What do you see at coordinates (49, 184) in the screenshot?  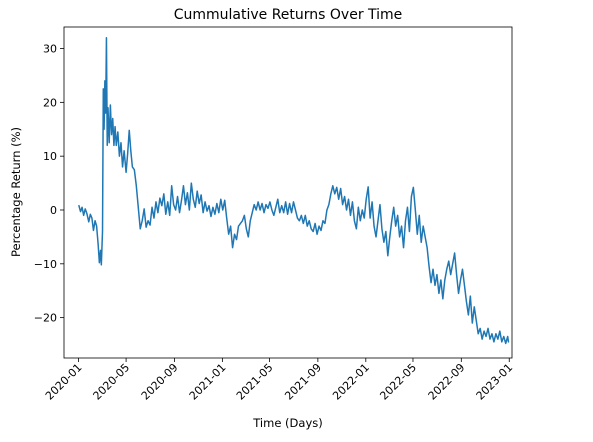 I see `y-axis: 30 20 10 0 −10 −20` at bounding box center [49, 184].